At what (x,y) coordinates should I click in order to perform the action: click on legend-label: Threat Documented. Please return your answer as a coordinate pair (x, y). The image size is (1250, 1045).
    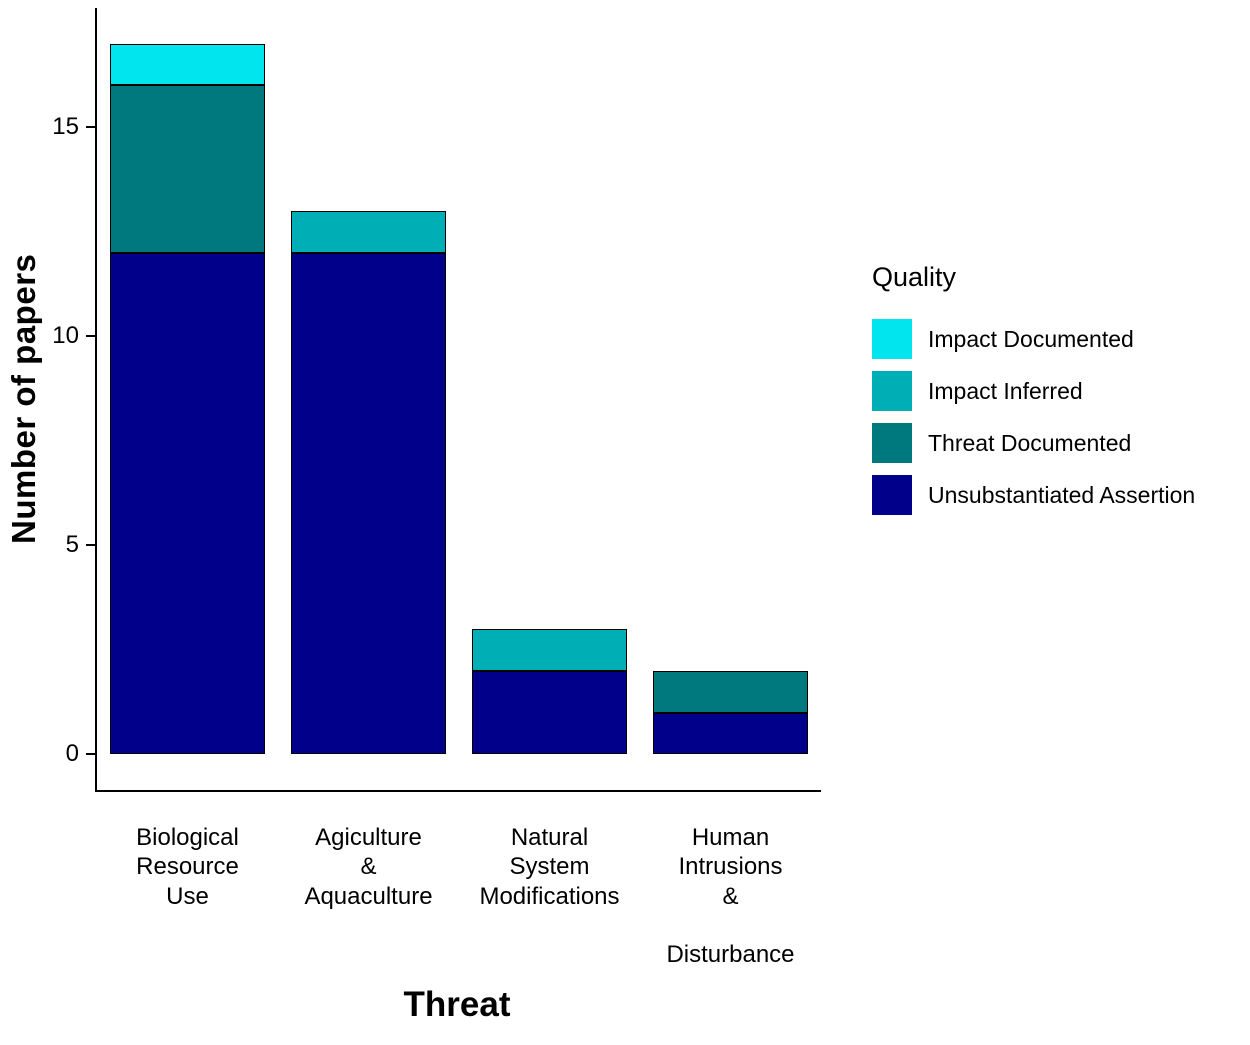
    Looking at the image, I should click on (1030, 442).